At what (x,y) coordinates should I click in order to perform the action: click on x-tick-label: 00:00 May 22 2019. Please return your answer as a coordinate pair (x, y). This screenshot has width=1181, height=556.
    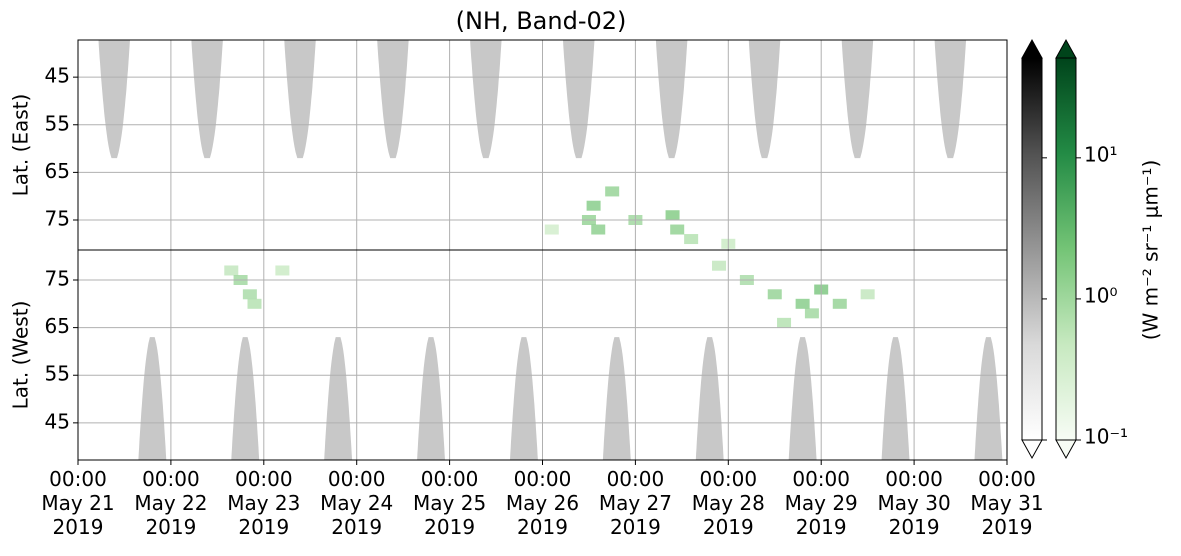
    Looking at the image, I should click on (171, 503).